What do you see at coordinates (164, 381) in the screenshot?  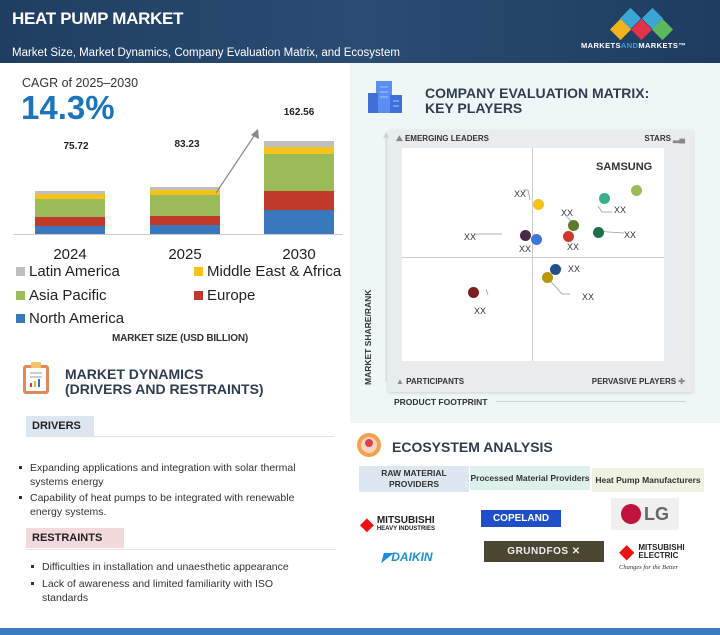 I see `dynamics-title: MARKET DYNAMICS (DRIVERS AND RESTRAINTS)` at bounding box center [164, 381].